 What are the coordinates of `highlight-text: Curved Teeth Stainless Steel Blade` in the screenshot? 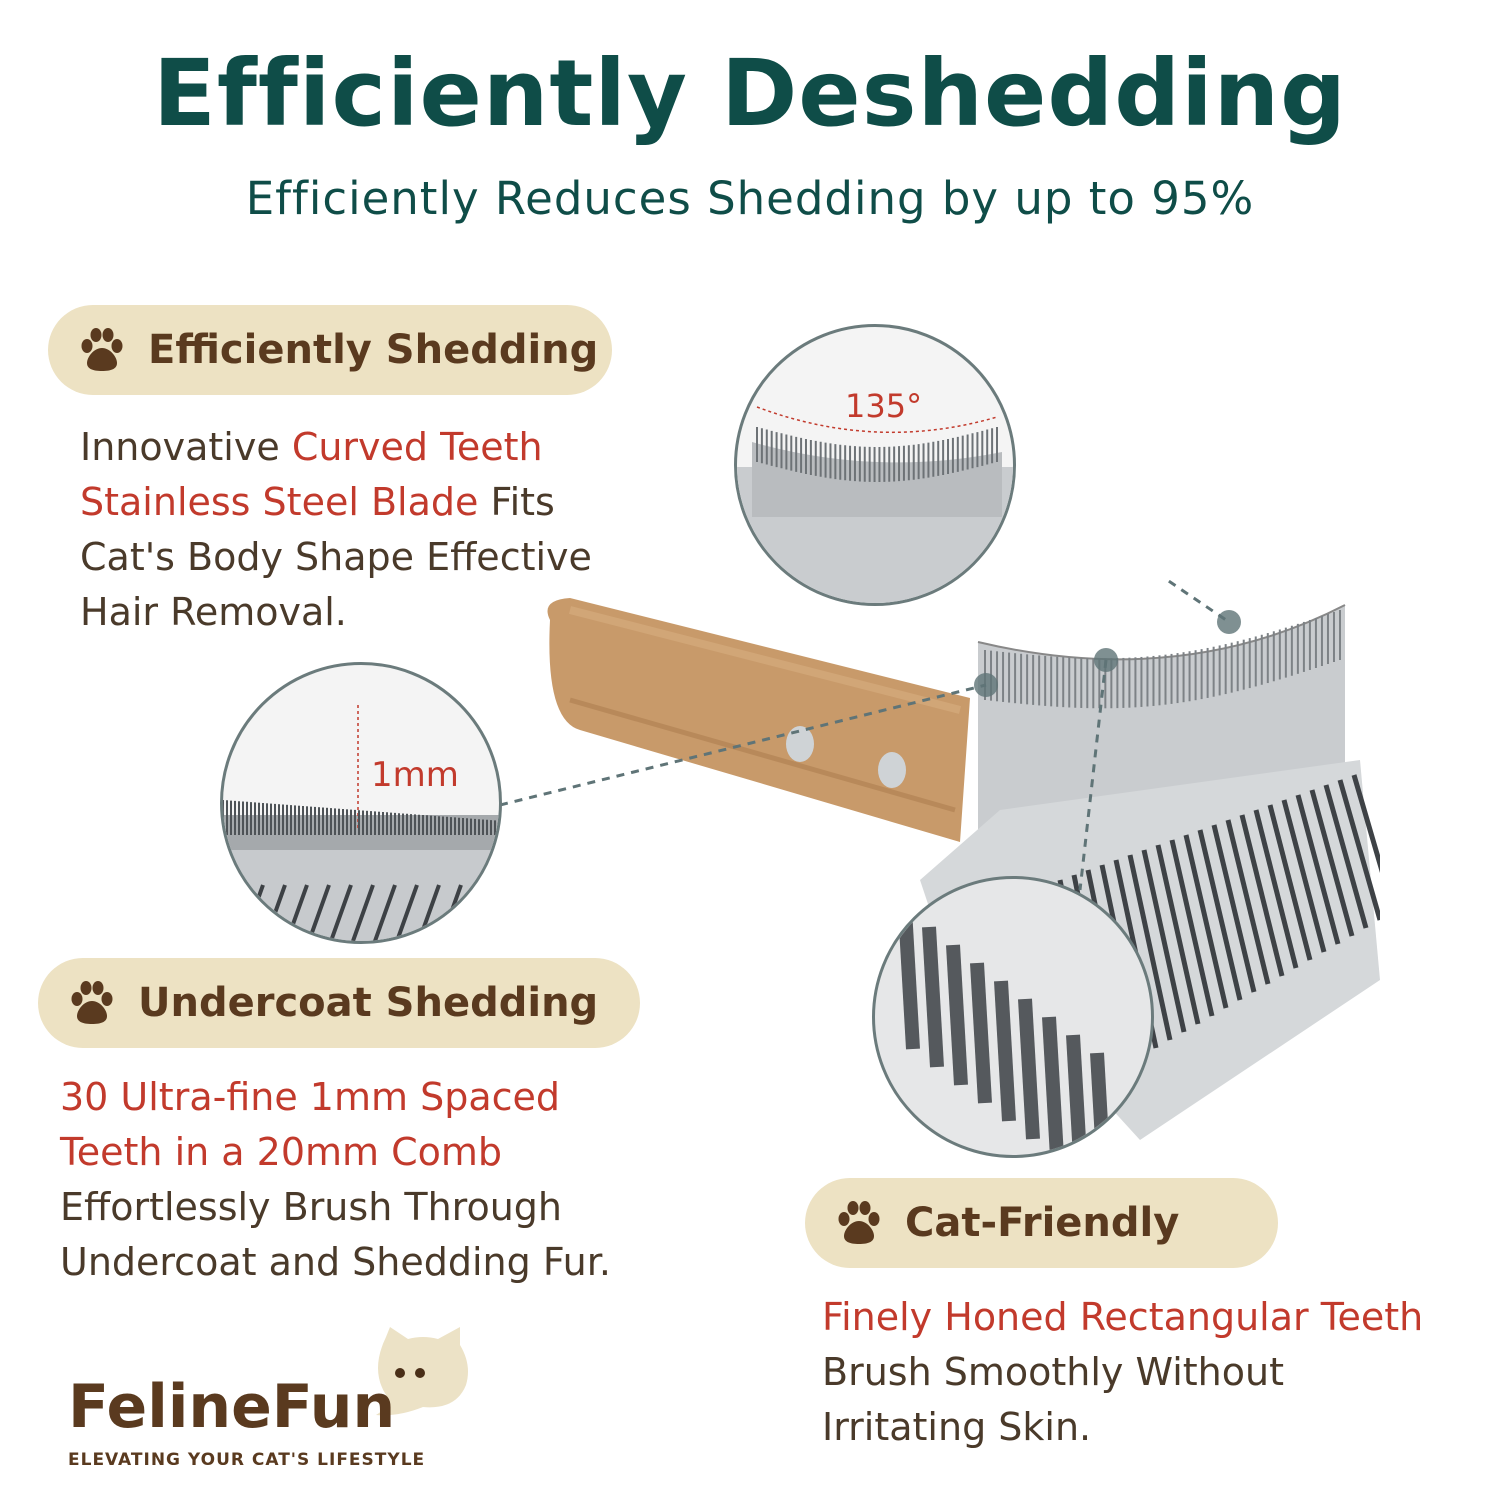 It's located at (311, 474).